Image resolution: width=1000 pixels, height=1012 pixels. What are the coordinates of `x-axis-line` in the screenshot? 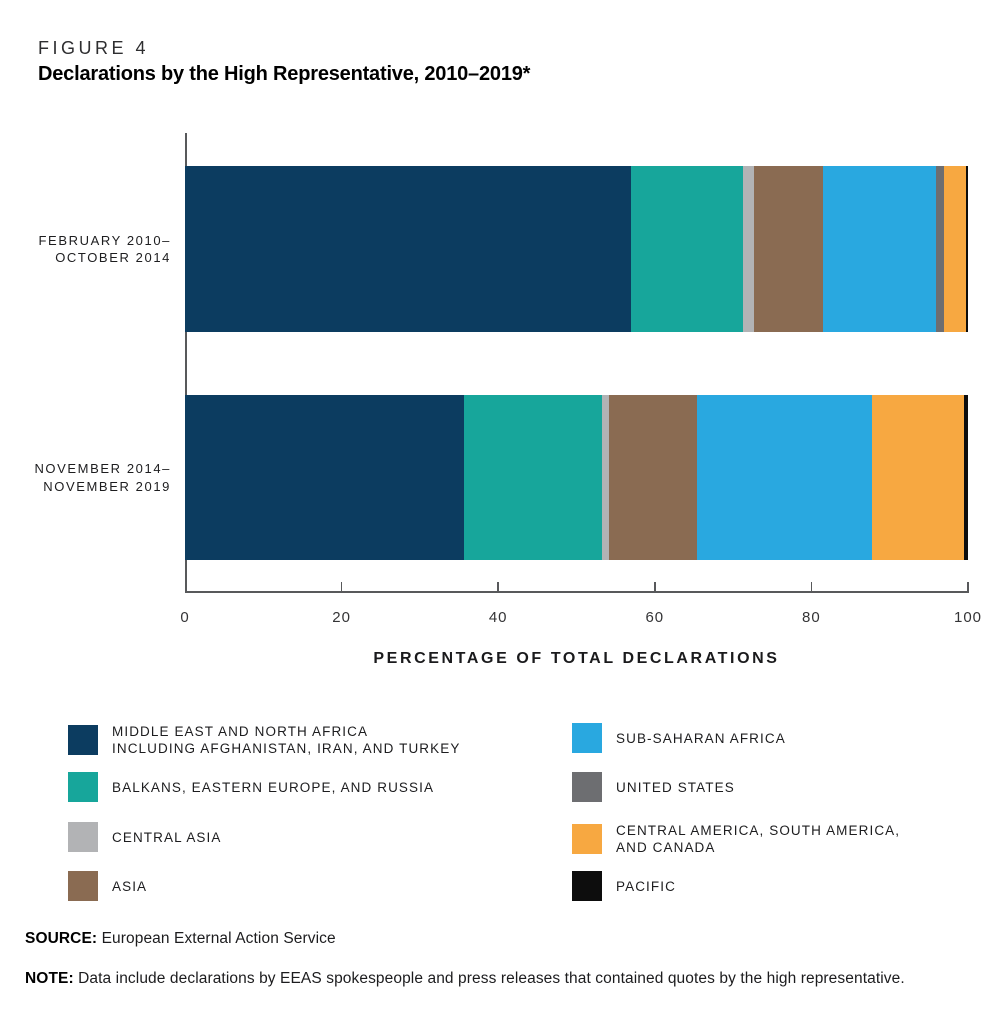 It's located at (577, 592).